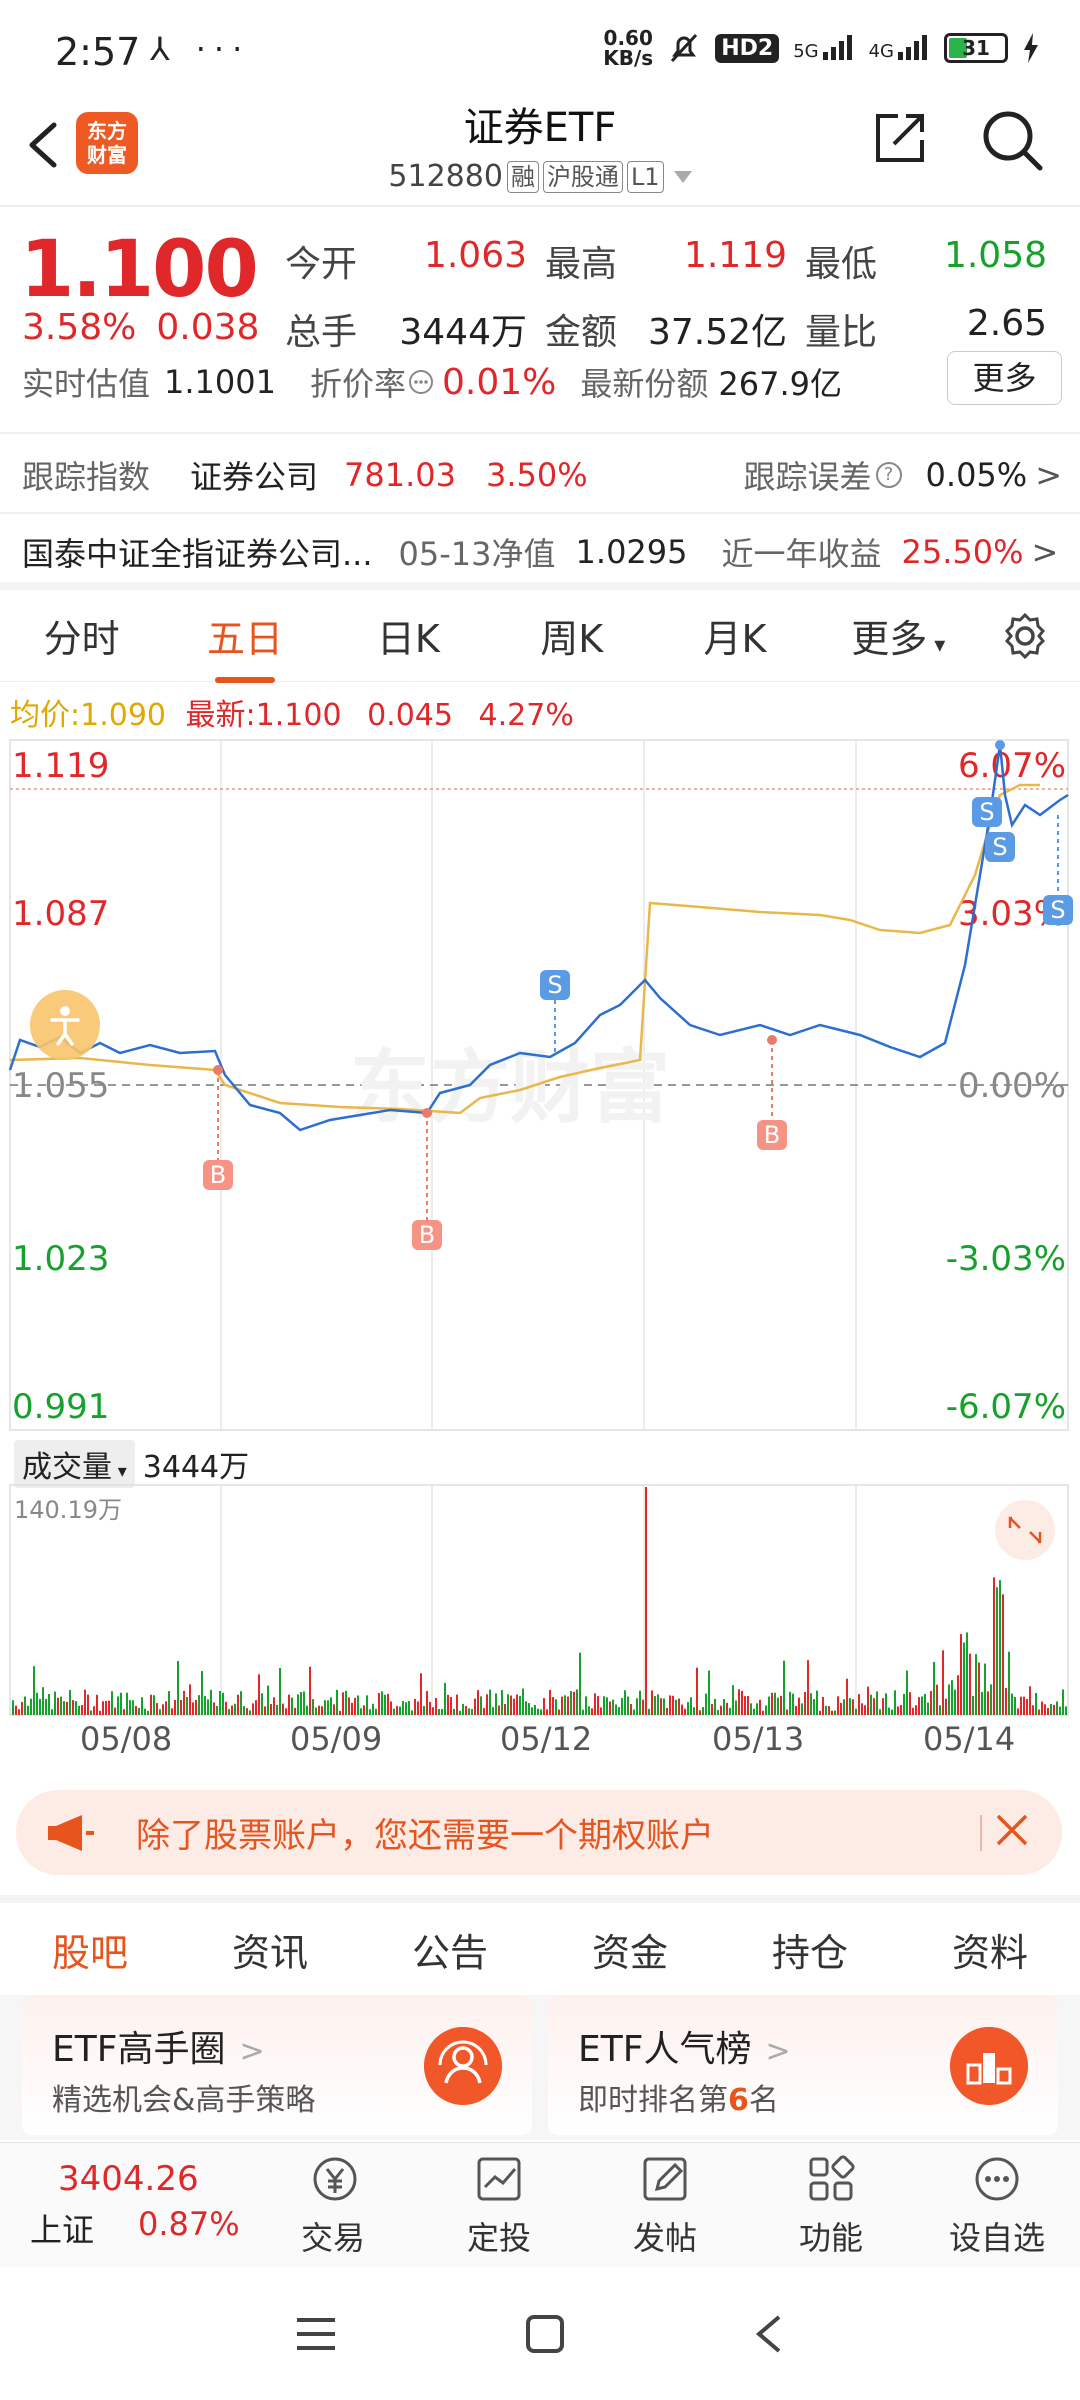 The width and height of the screenshot is (1080, 2400). I want to click on tab-forum: 股吧, so click(90, 1961).